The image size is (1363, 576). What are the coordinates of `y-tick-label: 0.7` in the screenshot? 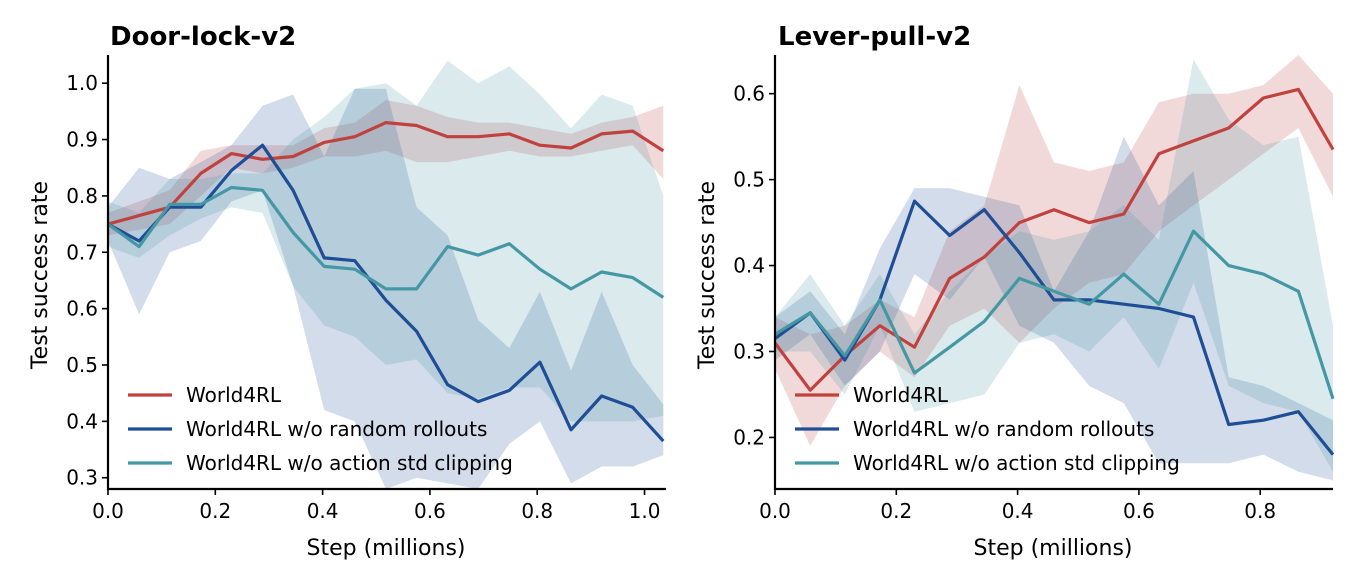 It's located at (82, 252).